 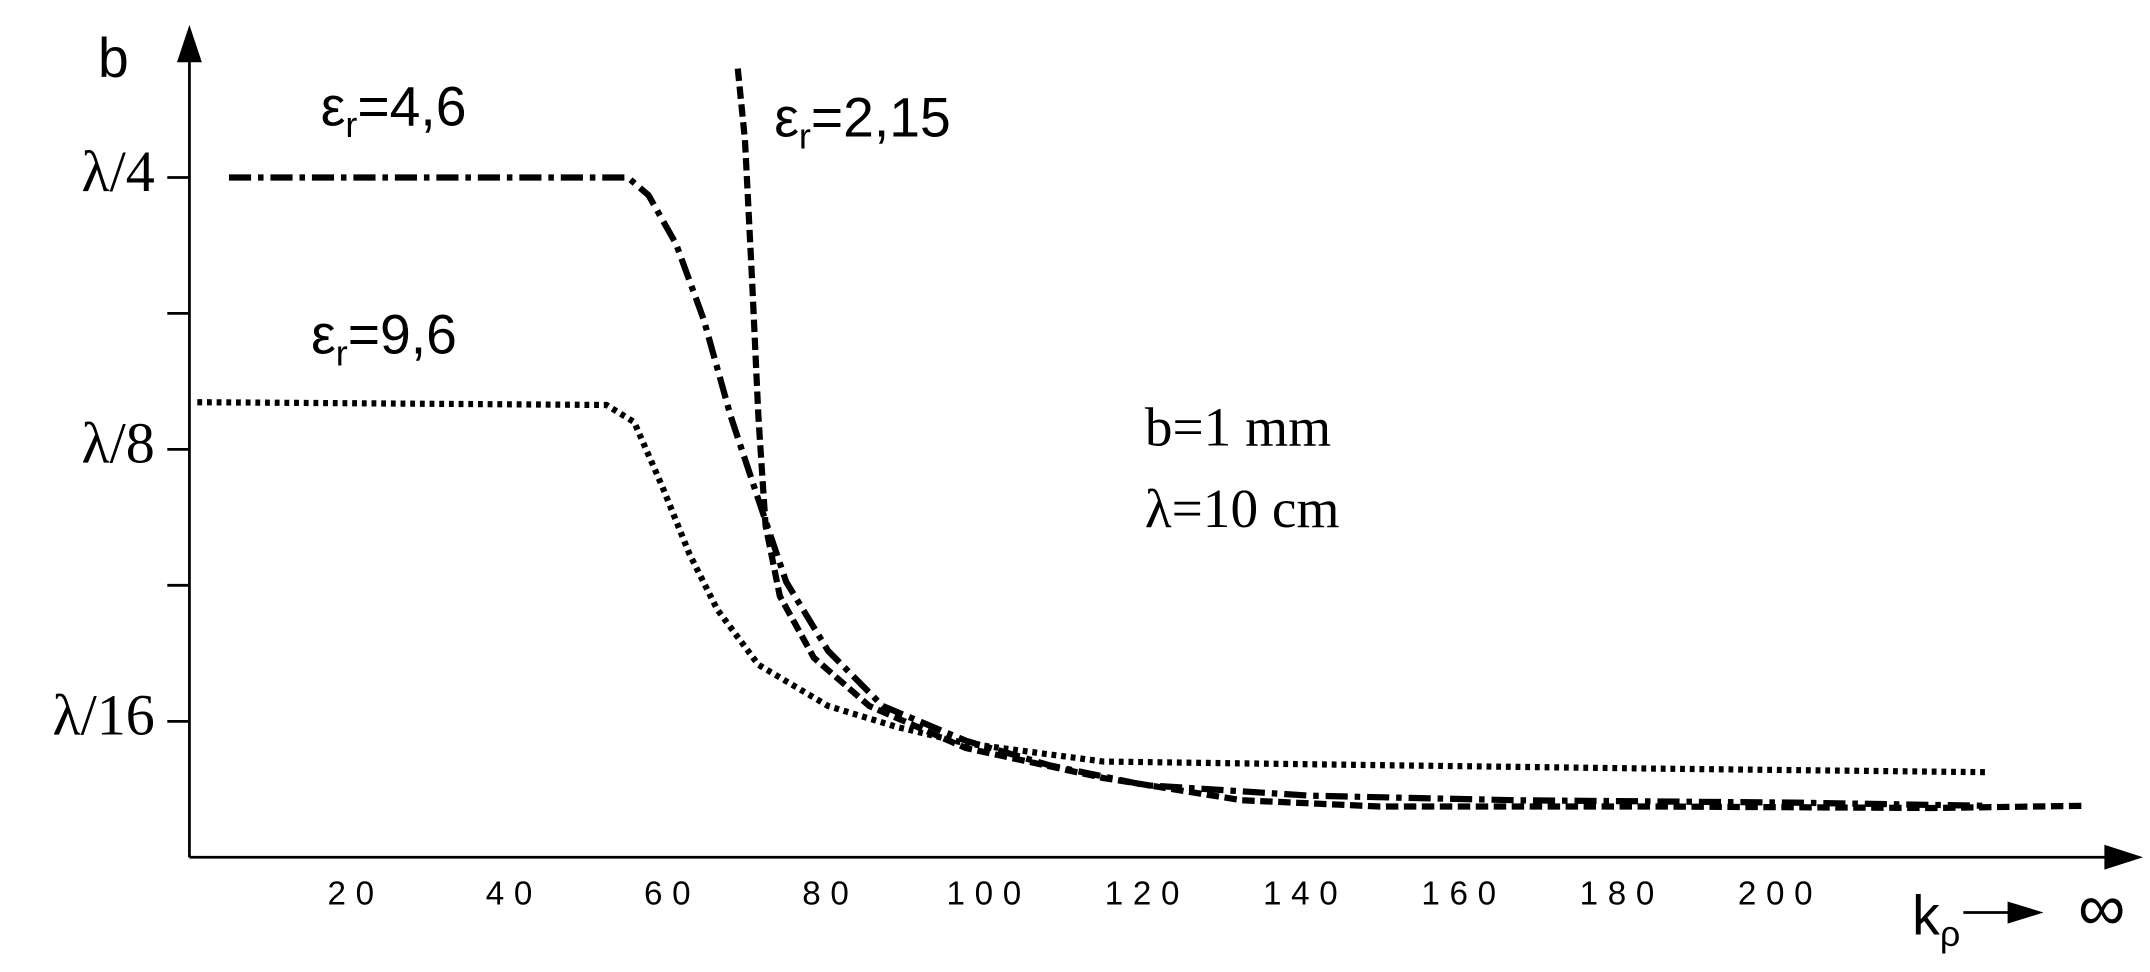 I want to click on x-tick-label: 180, so click(x=1622, y=894).